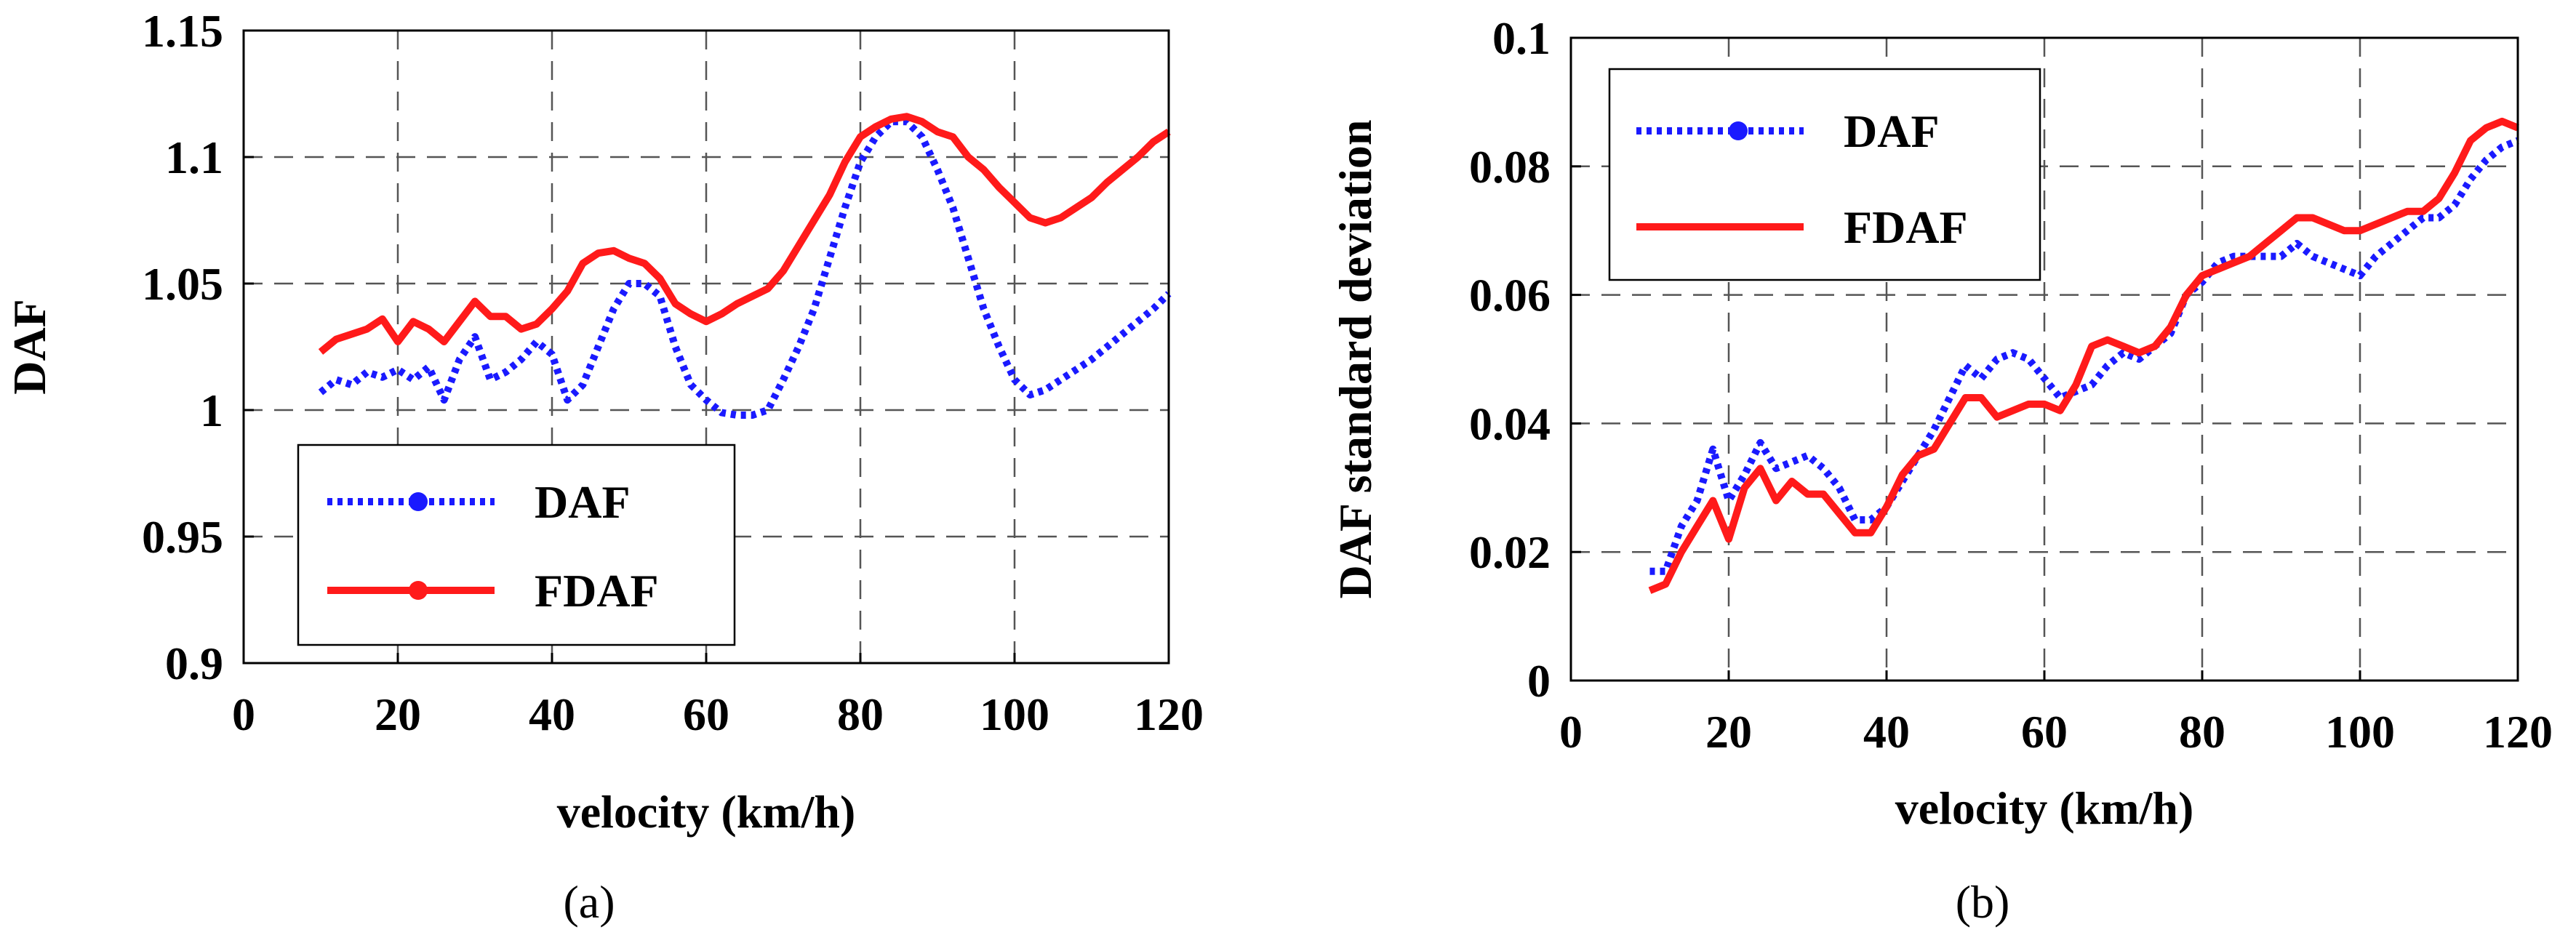 The image size is (2576, 943). What do you see at coordinates (1521, 38) in the screenshot?
I see `chart-b-y-tick-label: 0.1` at bounding box center [1521, 38].